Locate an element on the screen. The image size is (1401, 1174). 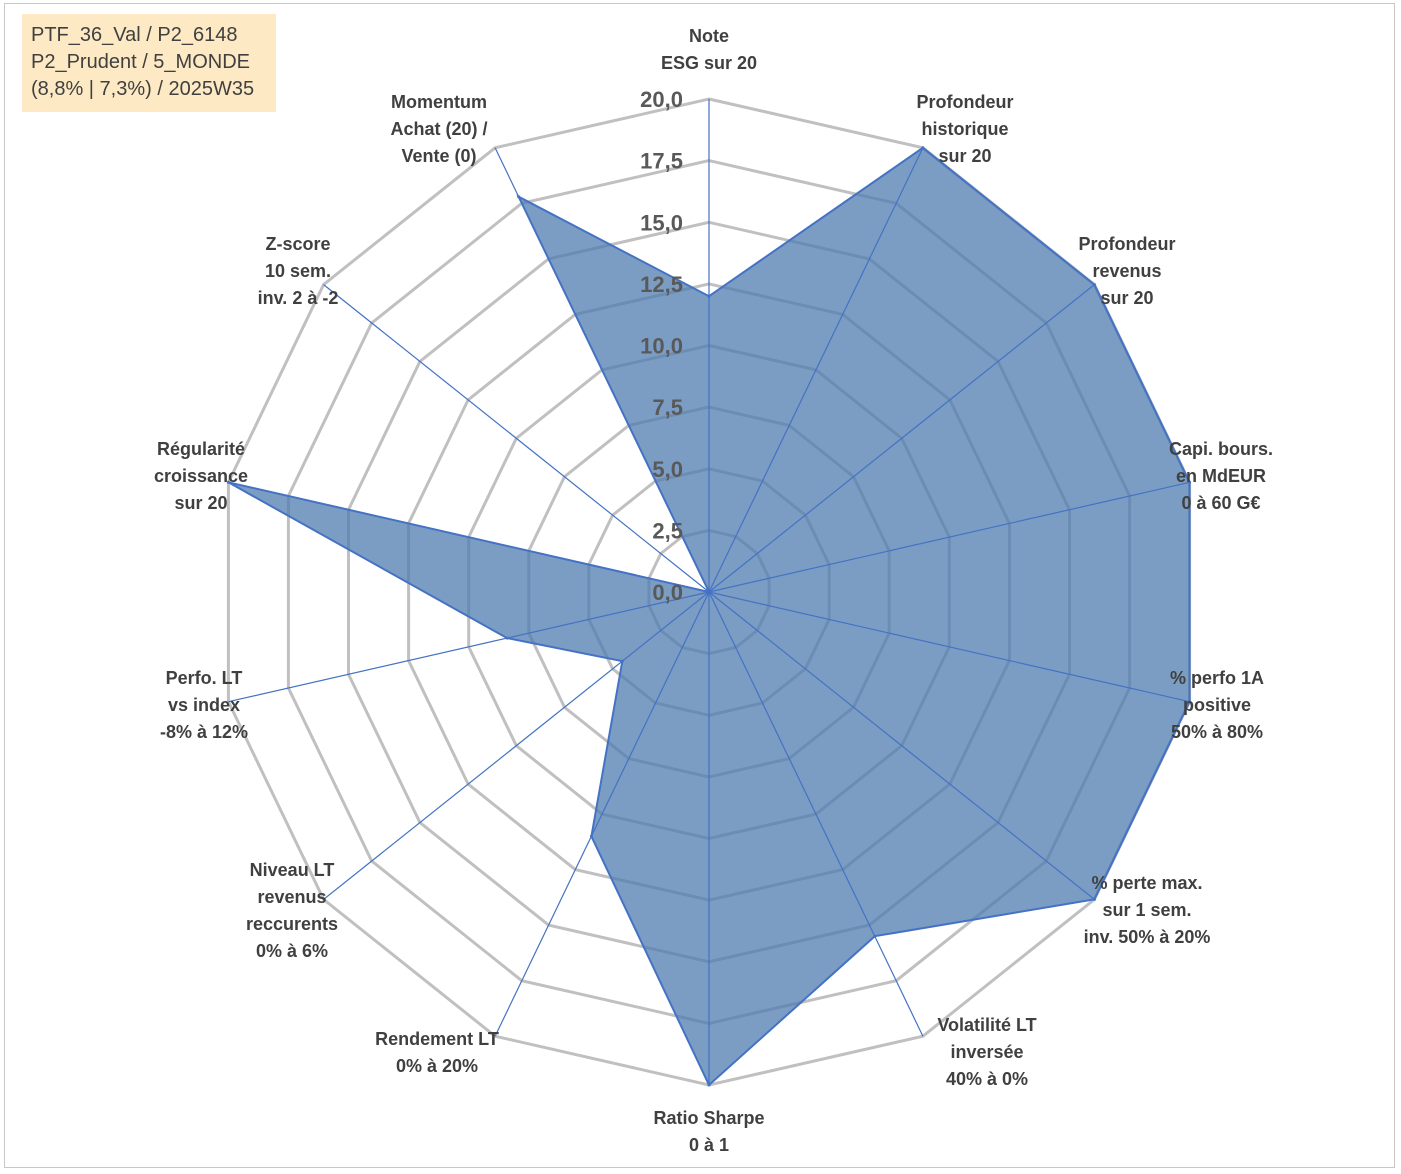
info-line-3: (8,8% | 7,3%) / 2025W35 is located at coordinates (143, 89).